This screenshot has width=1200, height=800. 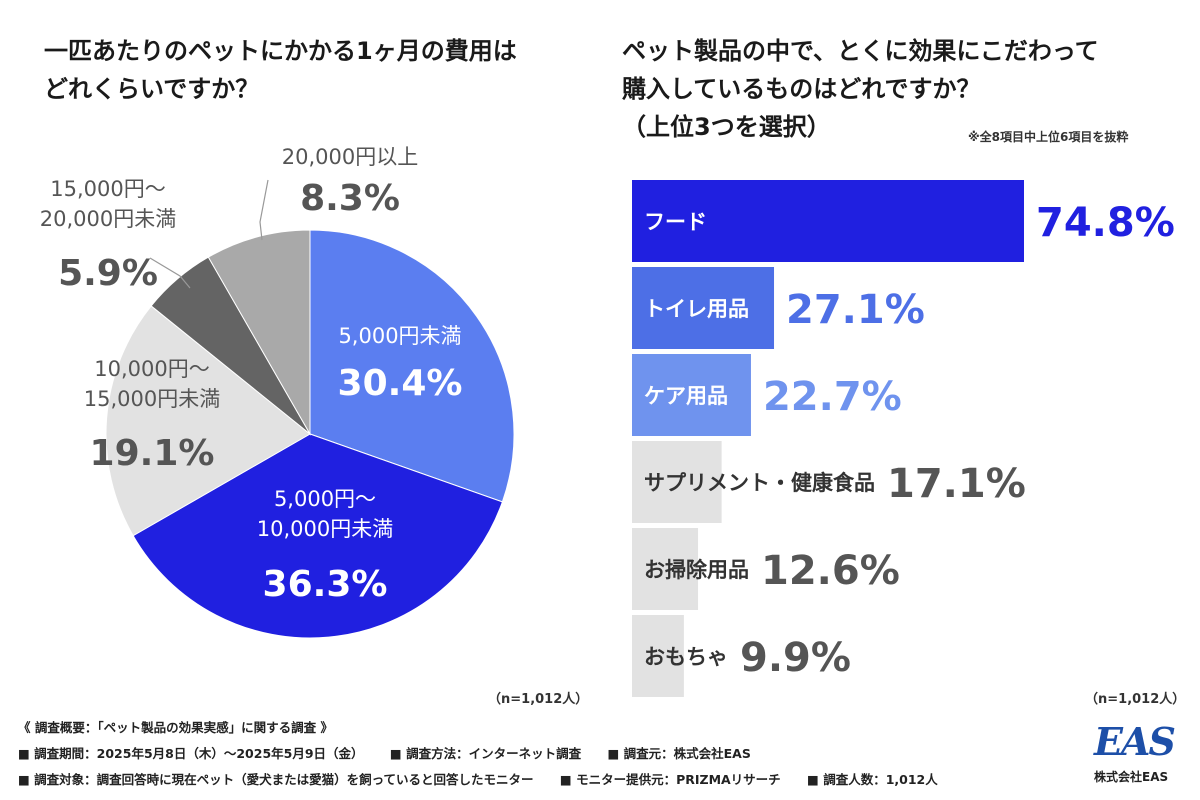 What do you see at coordinates (400, 383) in the screenshot?
I see `pie-value-0: 30.4%` at bounding box center [400, 383].